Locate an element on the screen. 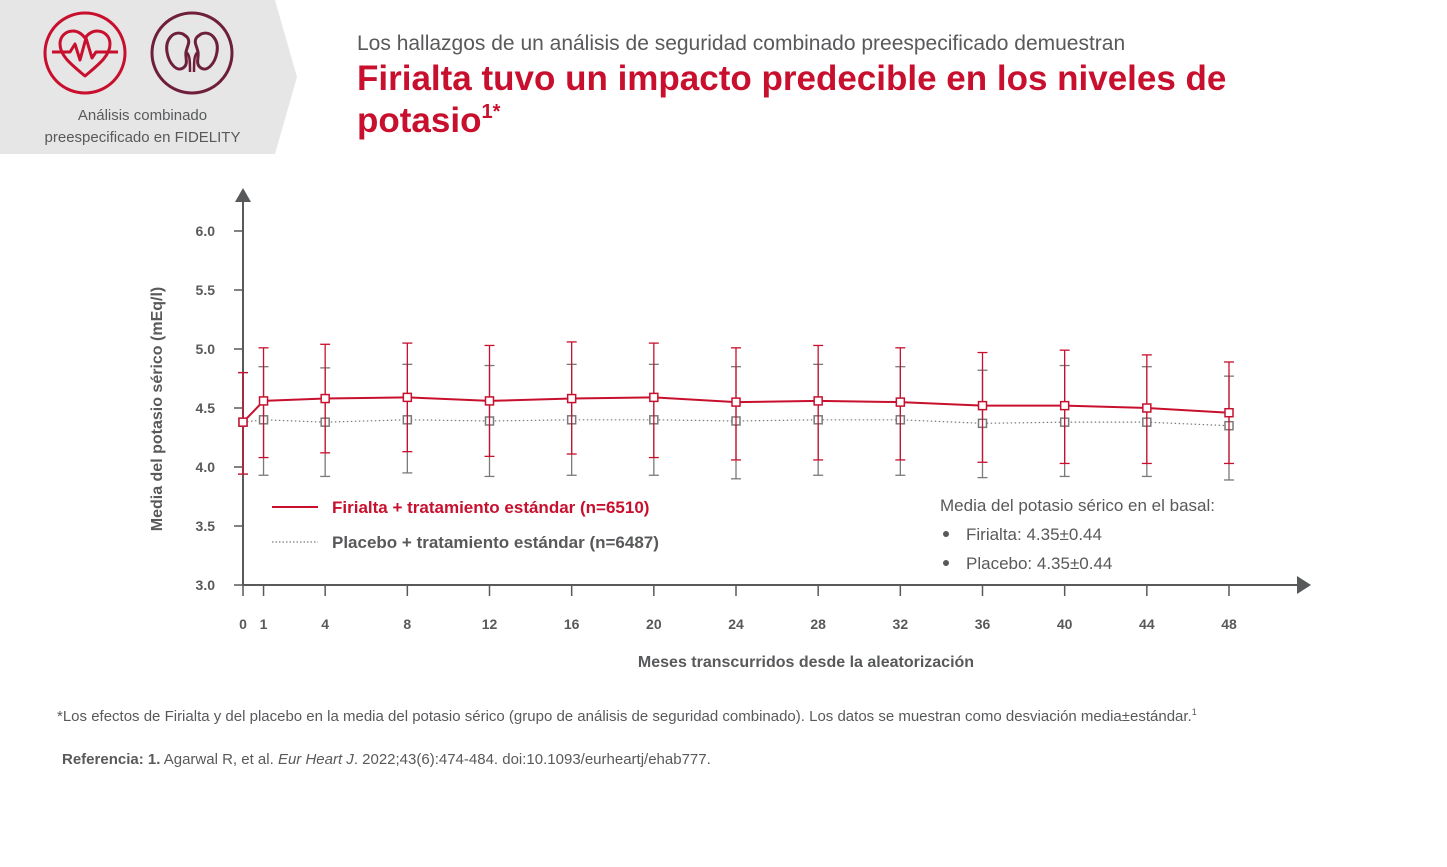 The height and width of the screenshot is (867, 1447). kidneys-icon is located at coordinates (192, 53).